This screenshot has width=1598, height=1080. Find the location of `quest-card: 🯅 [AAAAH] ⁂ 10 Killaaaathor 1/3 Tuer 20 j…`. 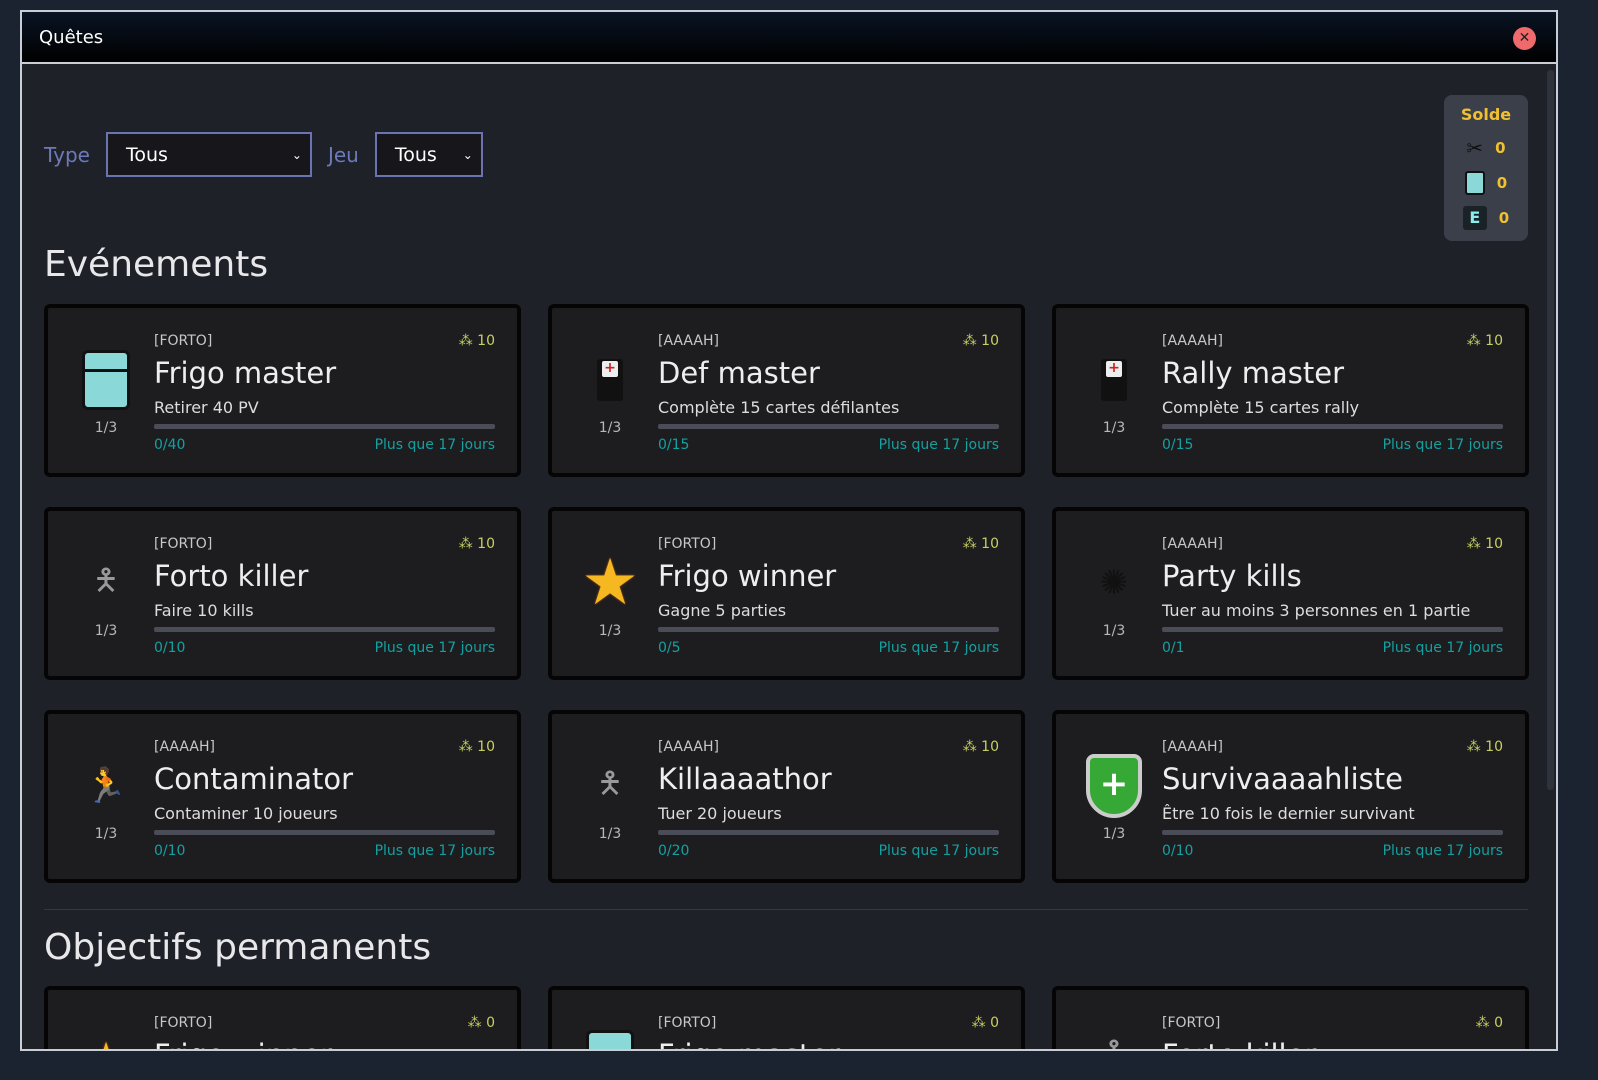

quest-card: 🯅 [AAAAH] ⁂ 10 Killaaaathor 1/3 Tuer 20 j… is located at coordinates (786, 796).